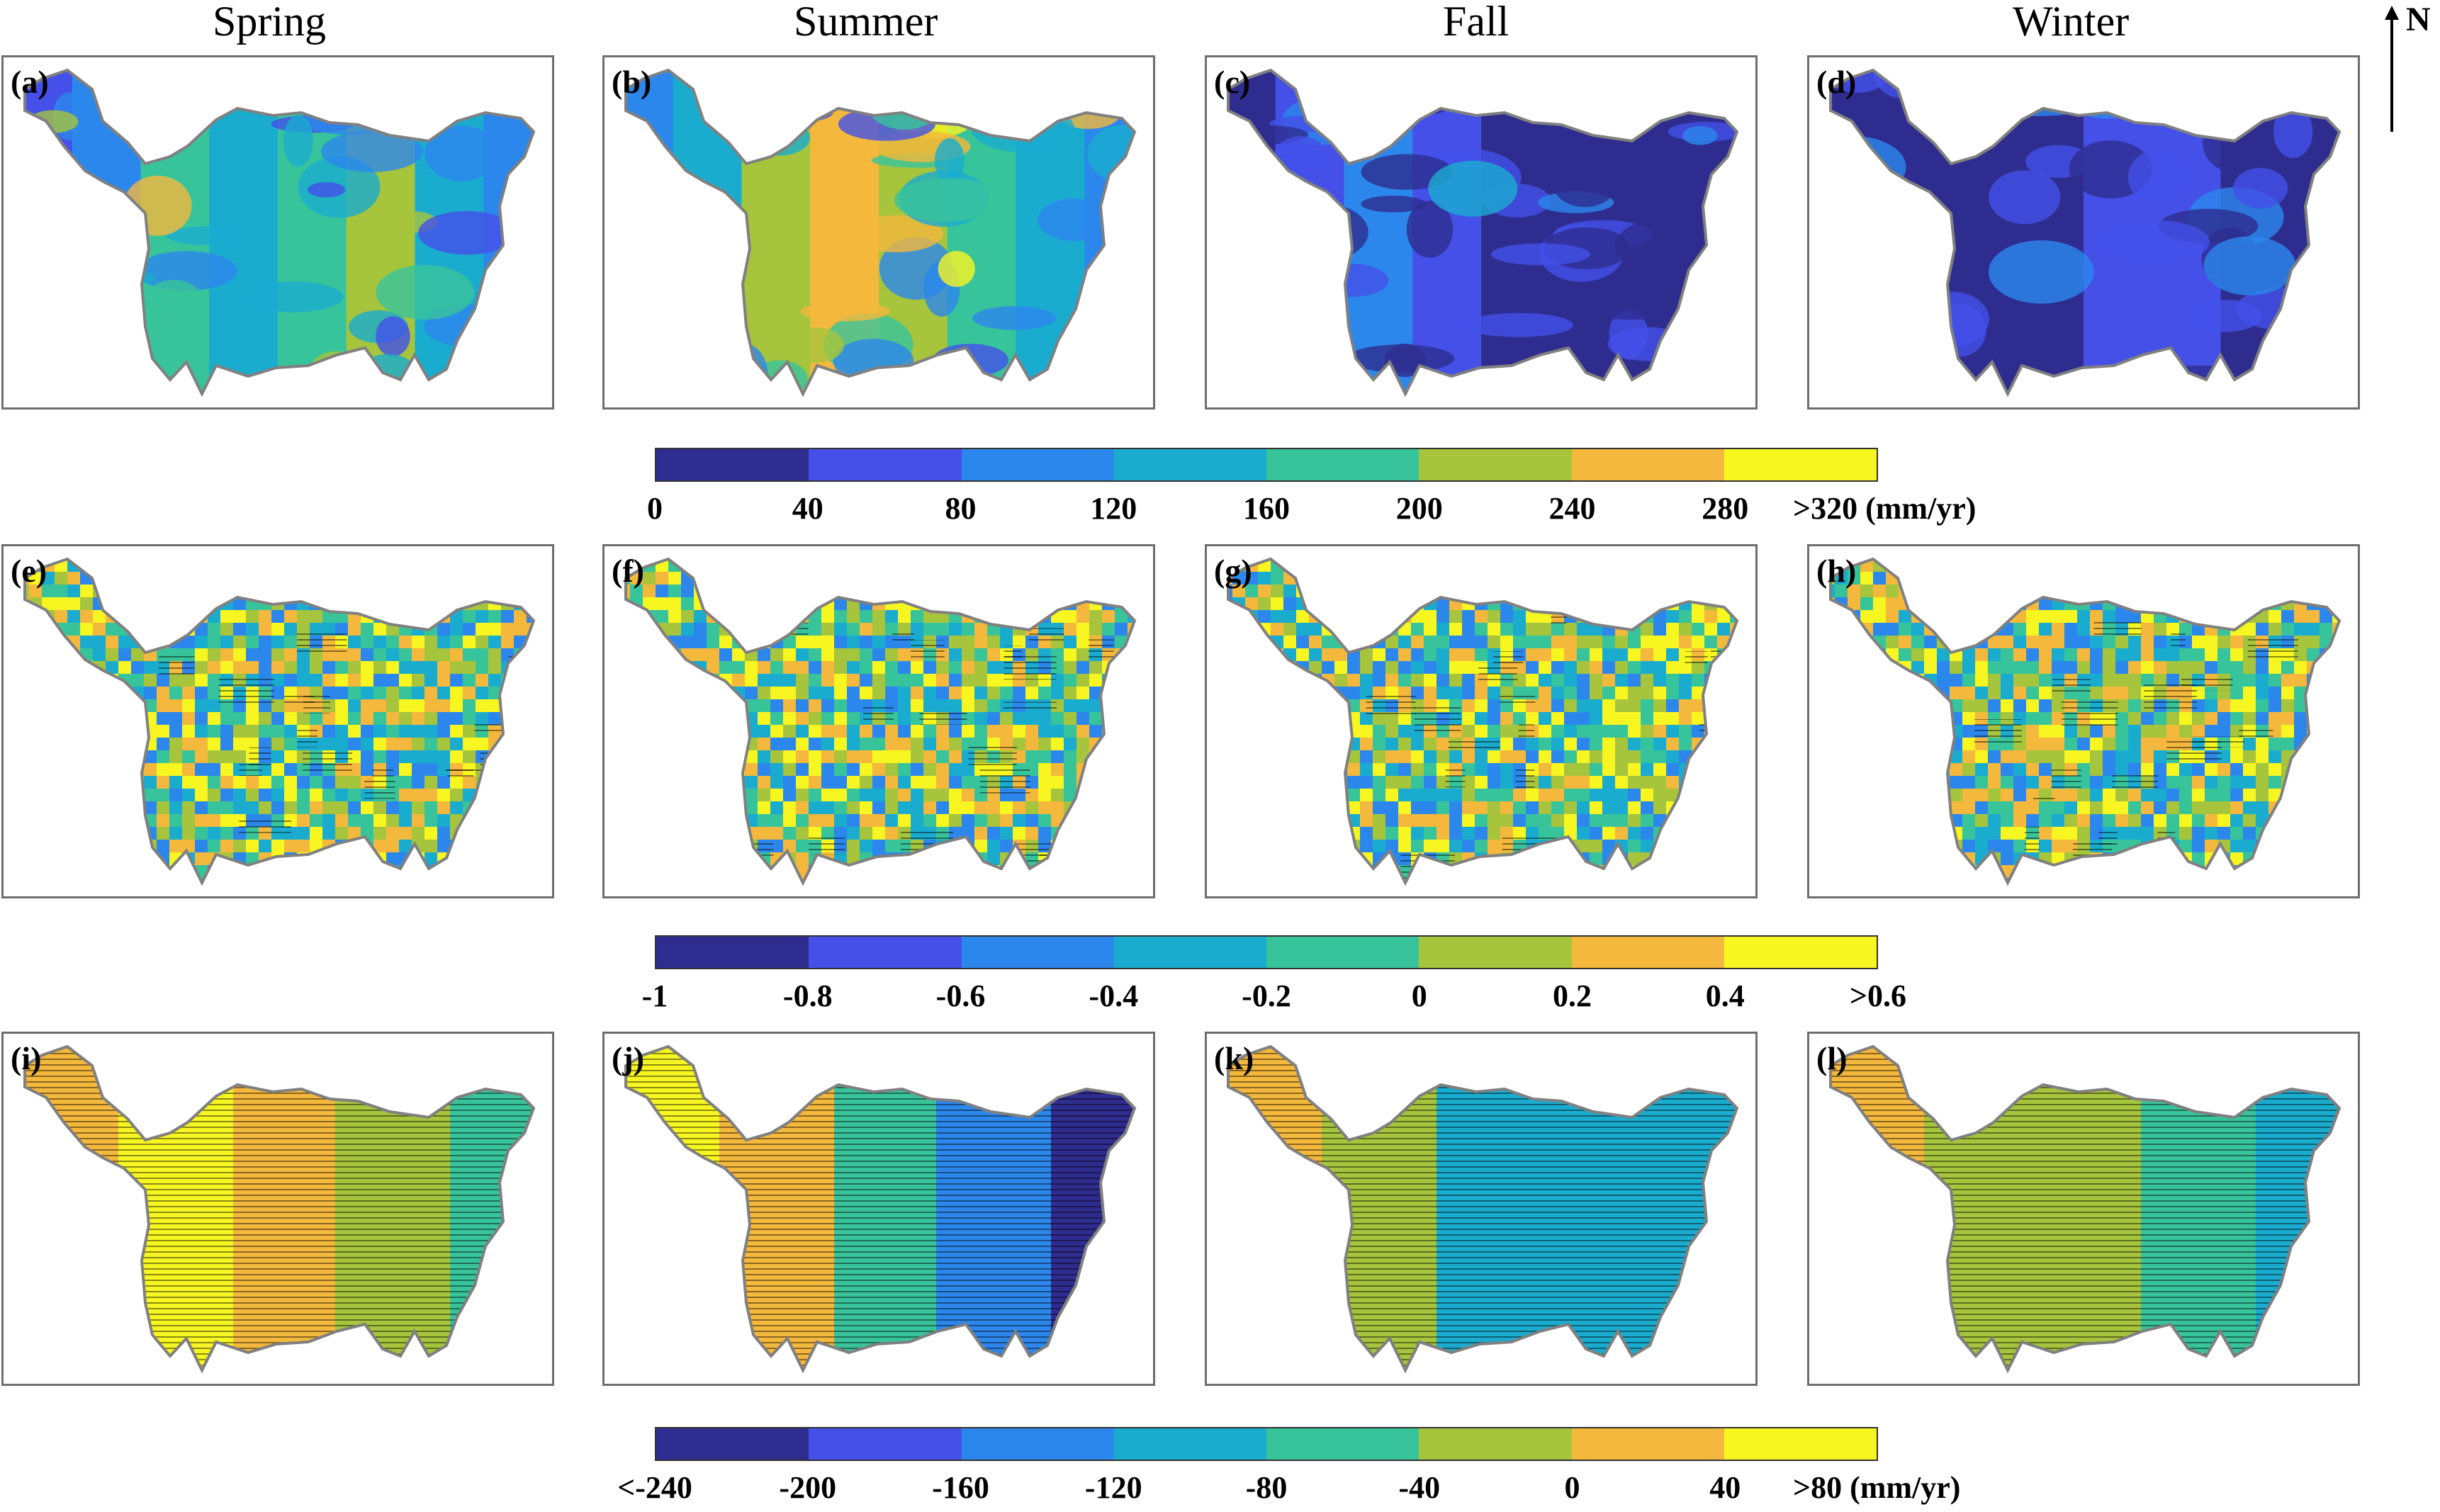 The image size is (2440, 1512). I want to click on field-patch, so click(1114, 87).